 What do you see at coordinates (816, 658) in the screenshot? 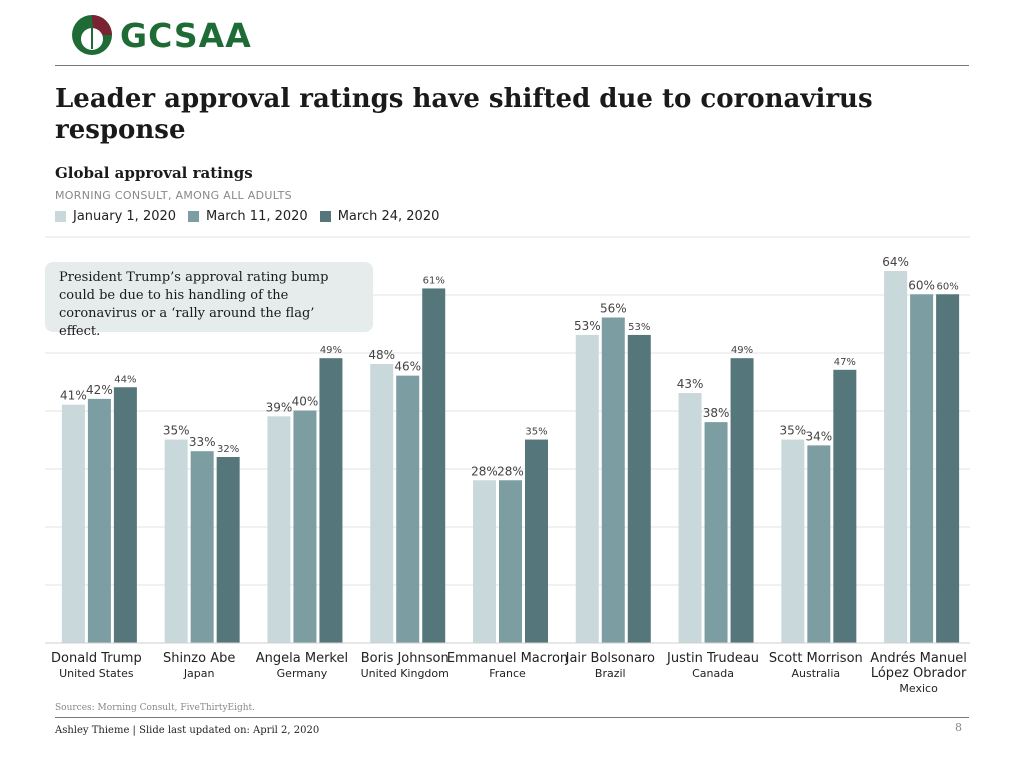
I see `category-label-7: Scott Morrison` at bounding box center [816, 658].